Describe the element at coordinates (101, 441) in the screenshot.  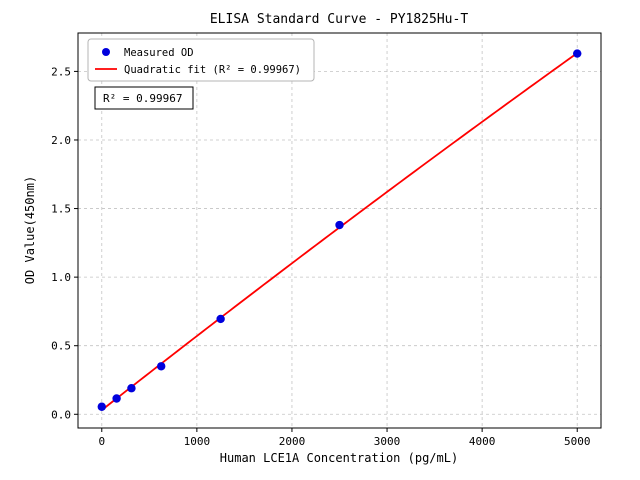
I see `x-tick-label: 0` at that location.